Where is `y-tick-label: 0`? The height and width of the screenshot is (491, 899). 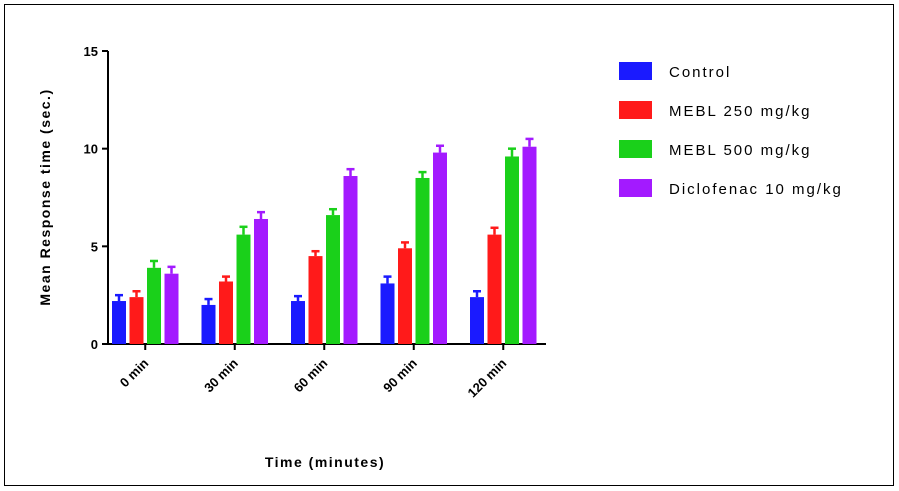 y-tick-label: 0 is located at coordinates (94, 344).